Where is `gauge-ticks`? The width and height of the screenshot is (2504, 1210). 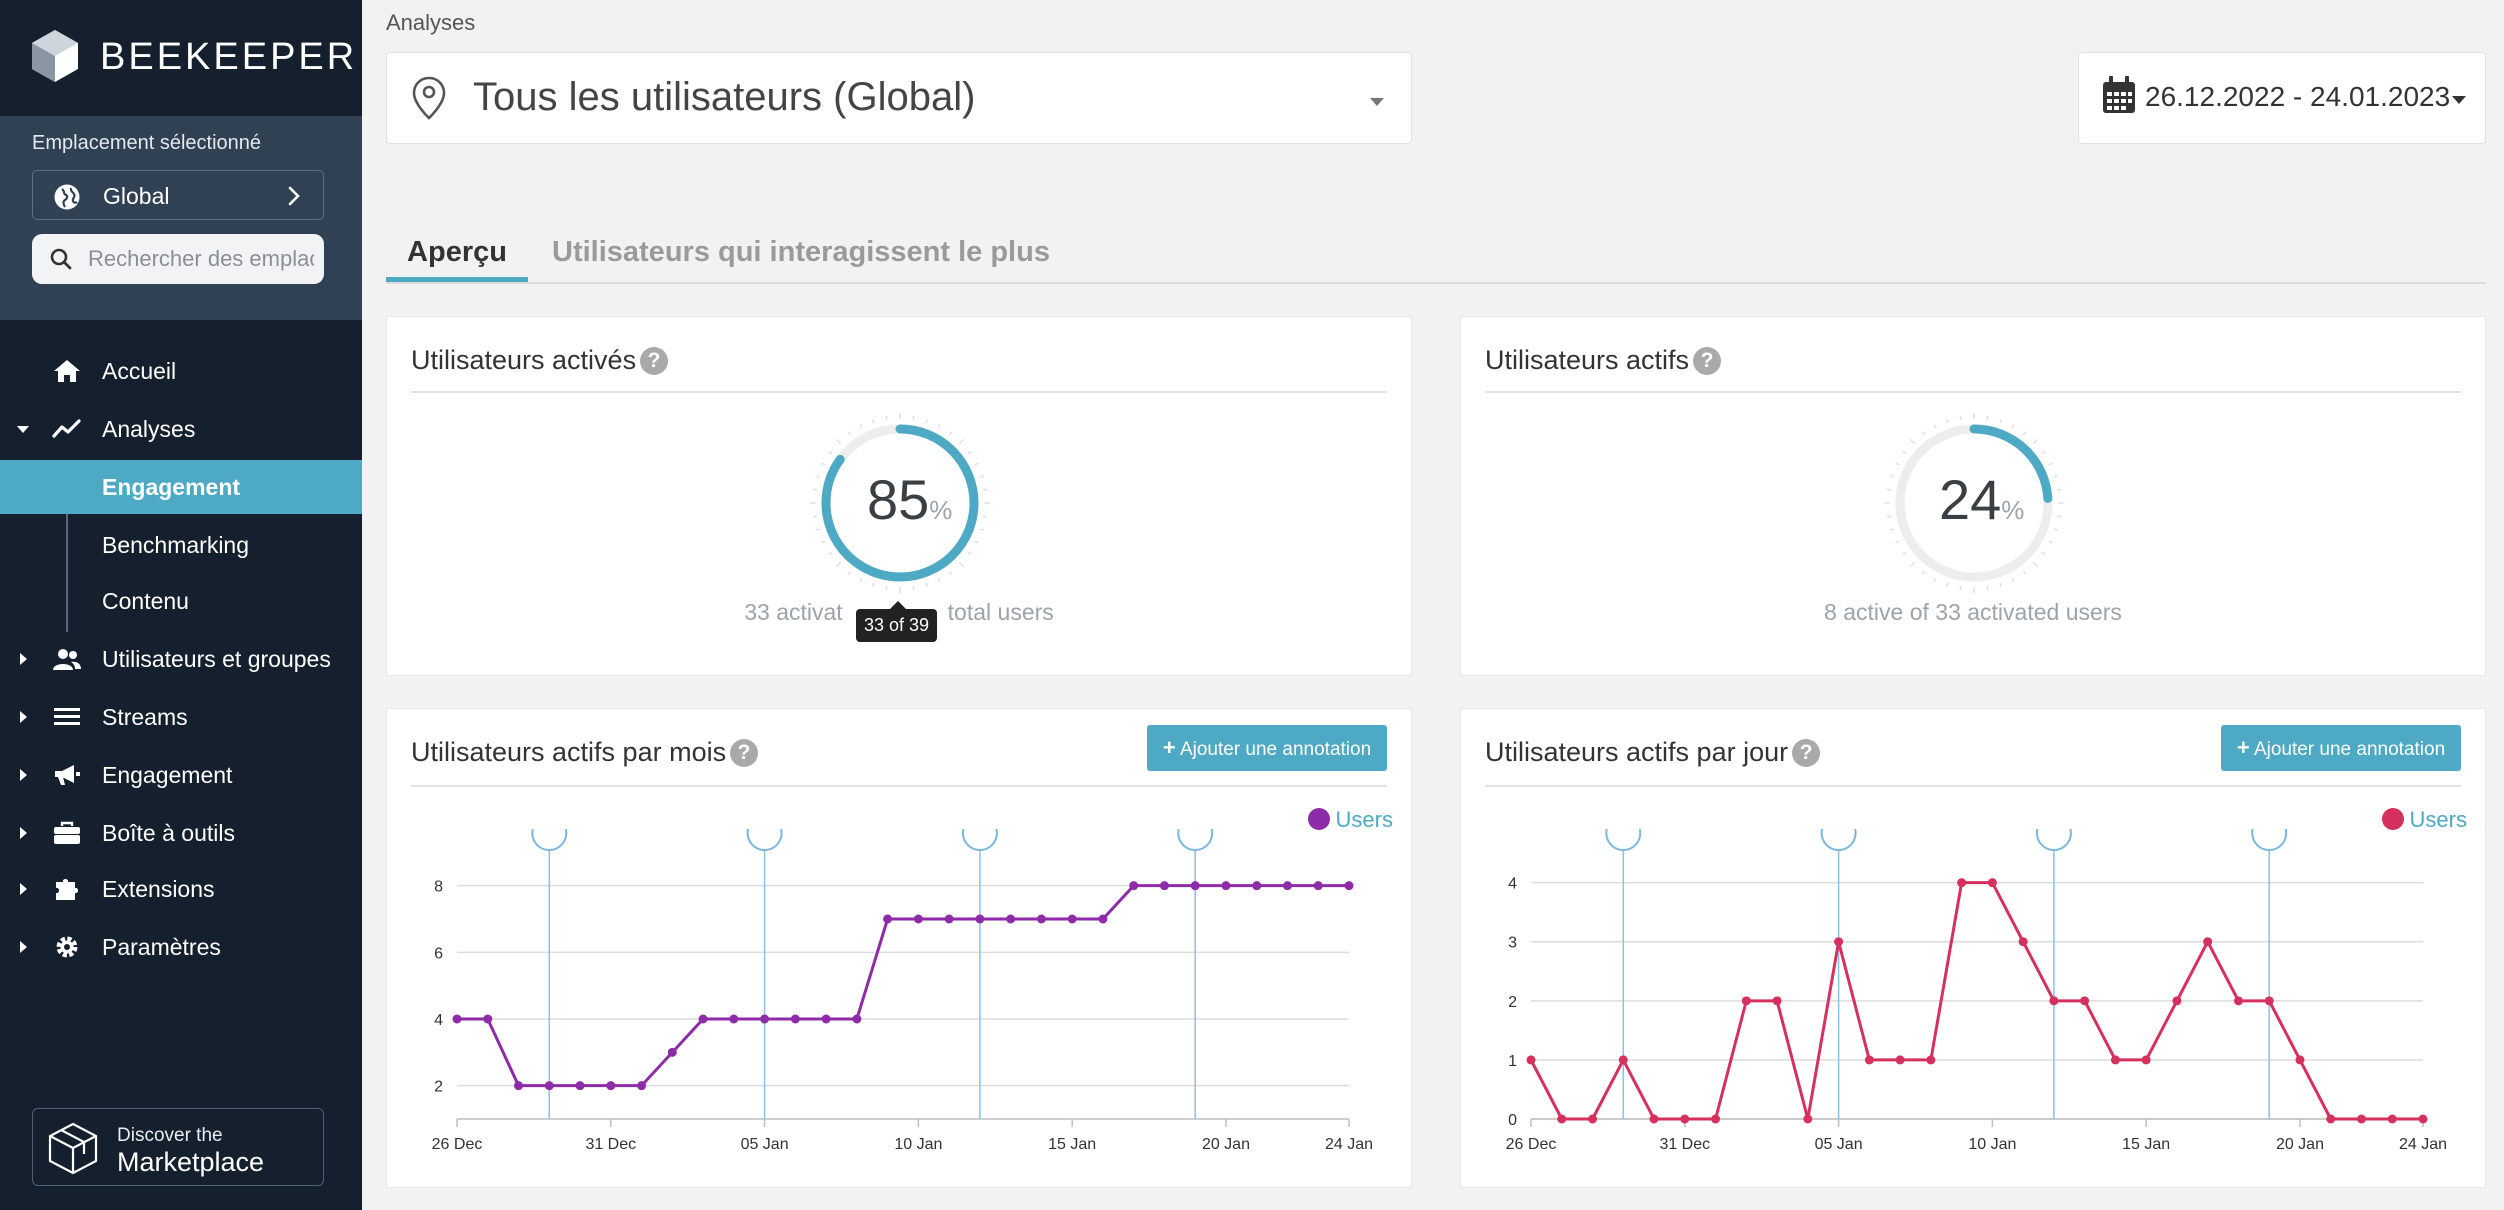 gauge-ticks is located at coordinates (1974, 503).